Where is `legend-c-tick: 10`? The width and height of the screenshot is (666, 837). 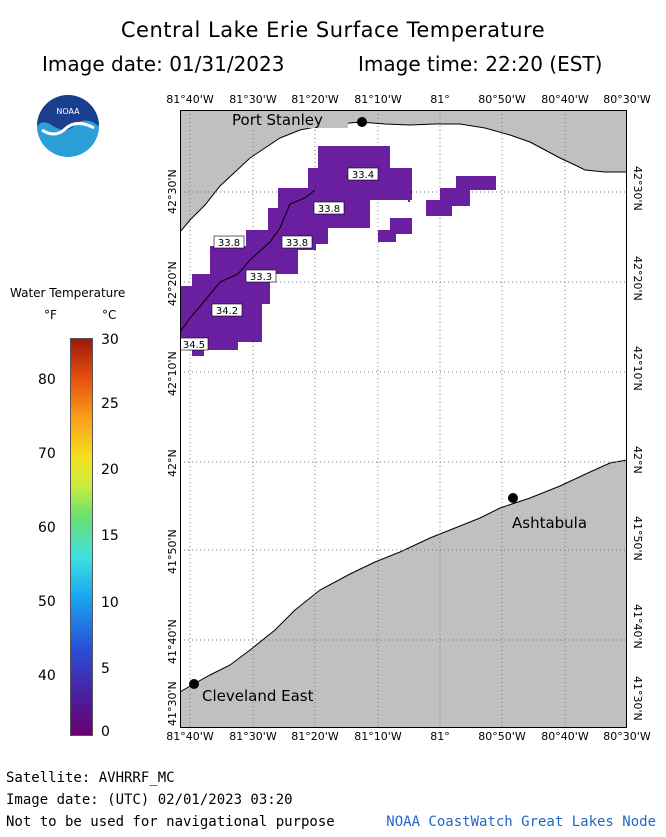
legend-c-tick: 10 is located at coordinates (110, 603).